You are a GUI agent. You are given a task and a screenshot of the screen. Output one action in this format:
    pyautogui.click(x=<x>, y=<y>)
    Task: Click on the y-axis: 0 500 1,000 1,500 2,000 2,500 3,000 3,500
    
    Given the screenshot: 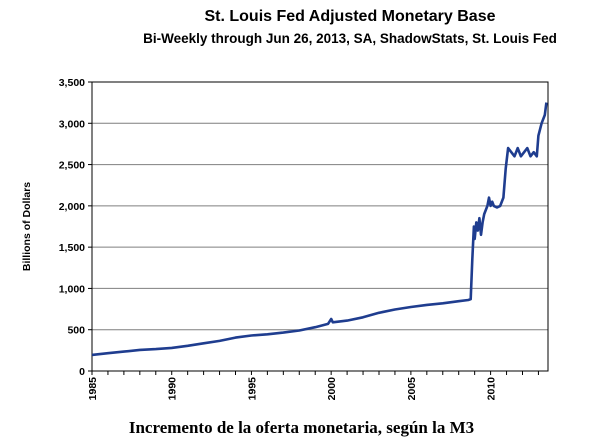 What is the action you would take?
    pyautogui.click(x=75, y=227)
    